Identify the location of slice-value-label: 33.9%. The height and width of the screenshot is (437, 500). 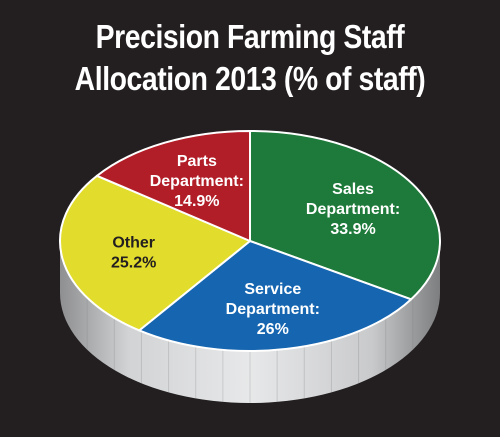
(352, 229).